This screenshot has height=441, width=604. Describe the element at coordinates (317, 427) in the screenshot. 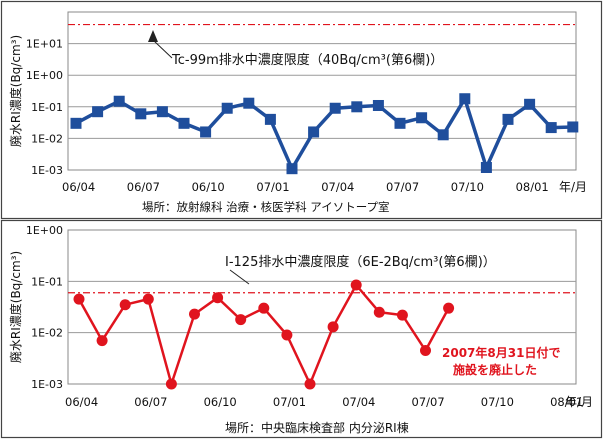

I see `bottom-location: 場所：中央臨床検査部 内分泌RI棟` at that location.